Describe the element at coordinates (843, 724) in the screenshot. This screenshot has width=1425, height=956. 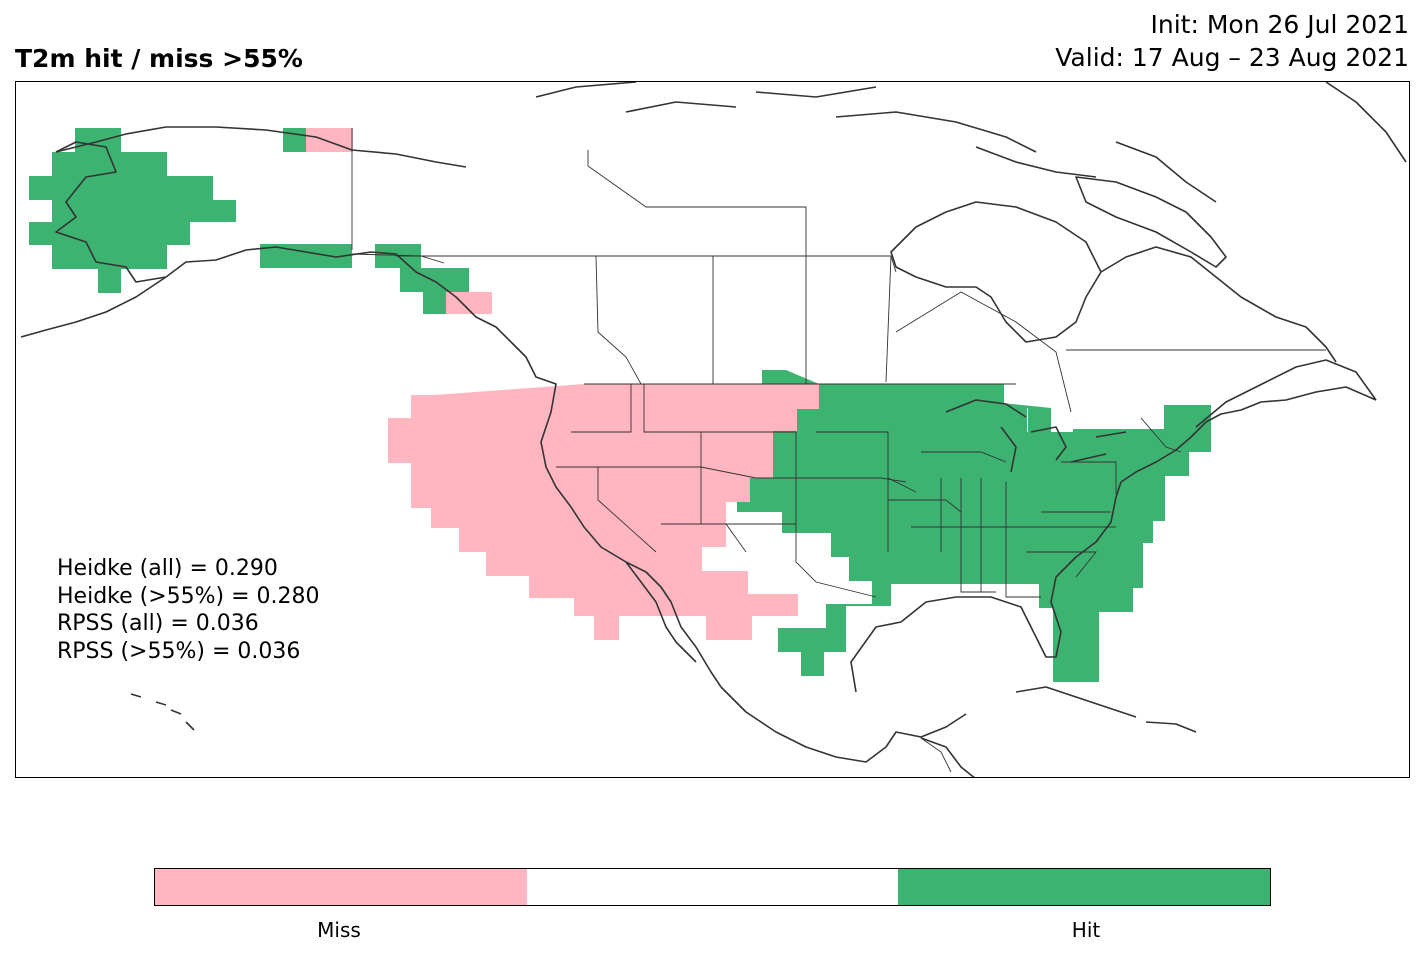
I see `mexico-gulf-coast` at that location.